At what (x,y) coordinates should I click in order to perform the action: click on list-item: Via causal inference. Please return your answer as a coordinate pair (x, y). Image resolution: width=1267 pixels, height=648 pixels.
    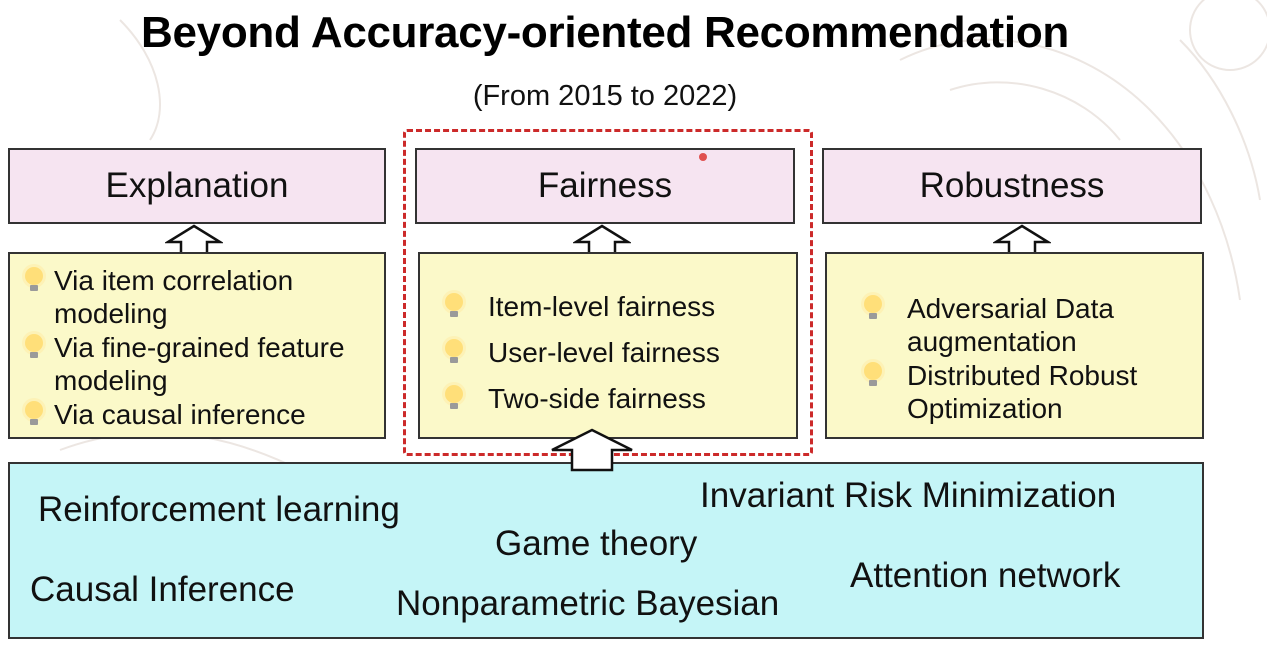
    Looking at the image, I should click on (197, 414).